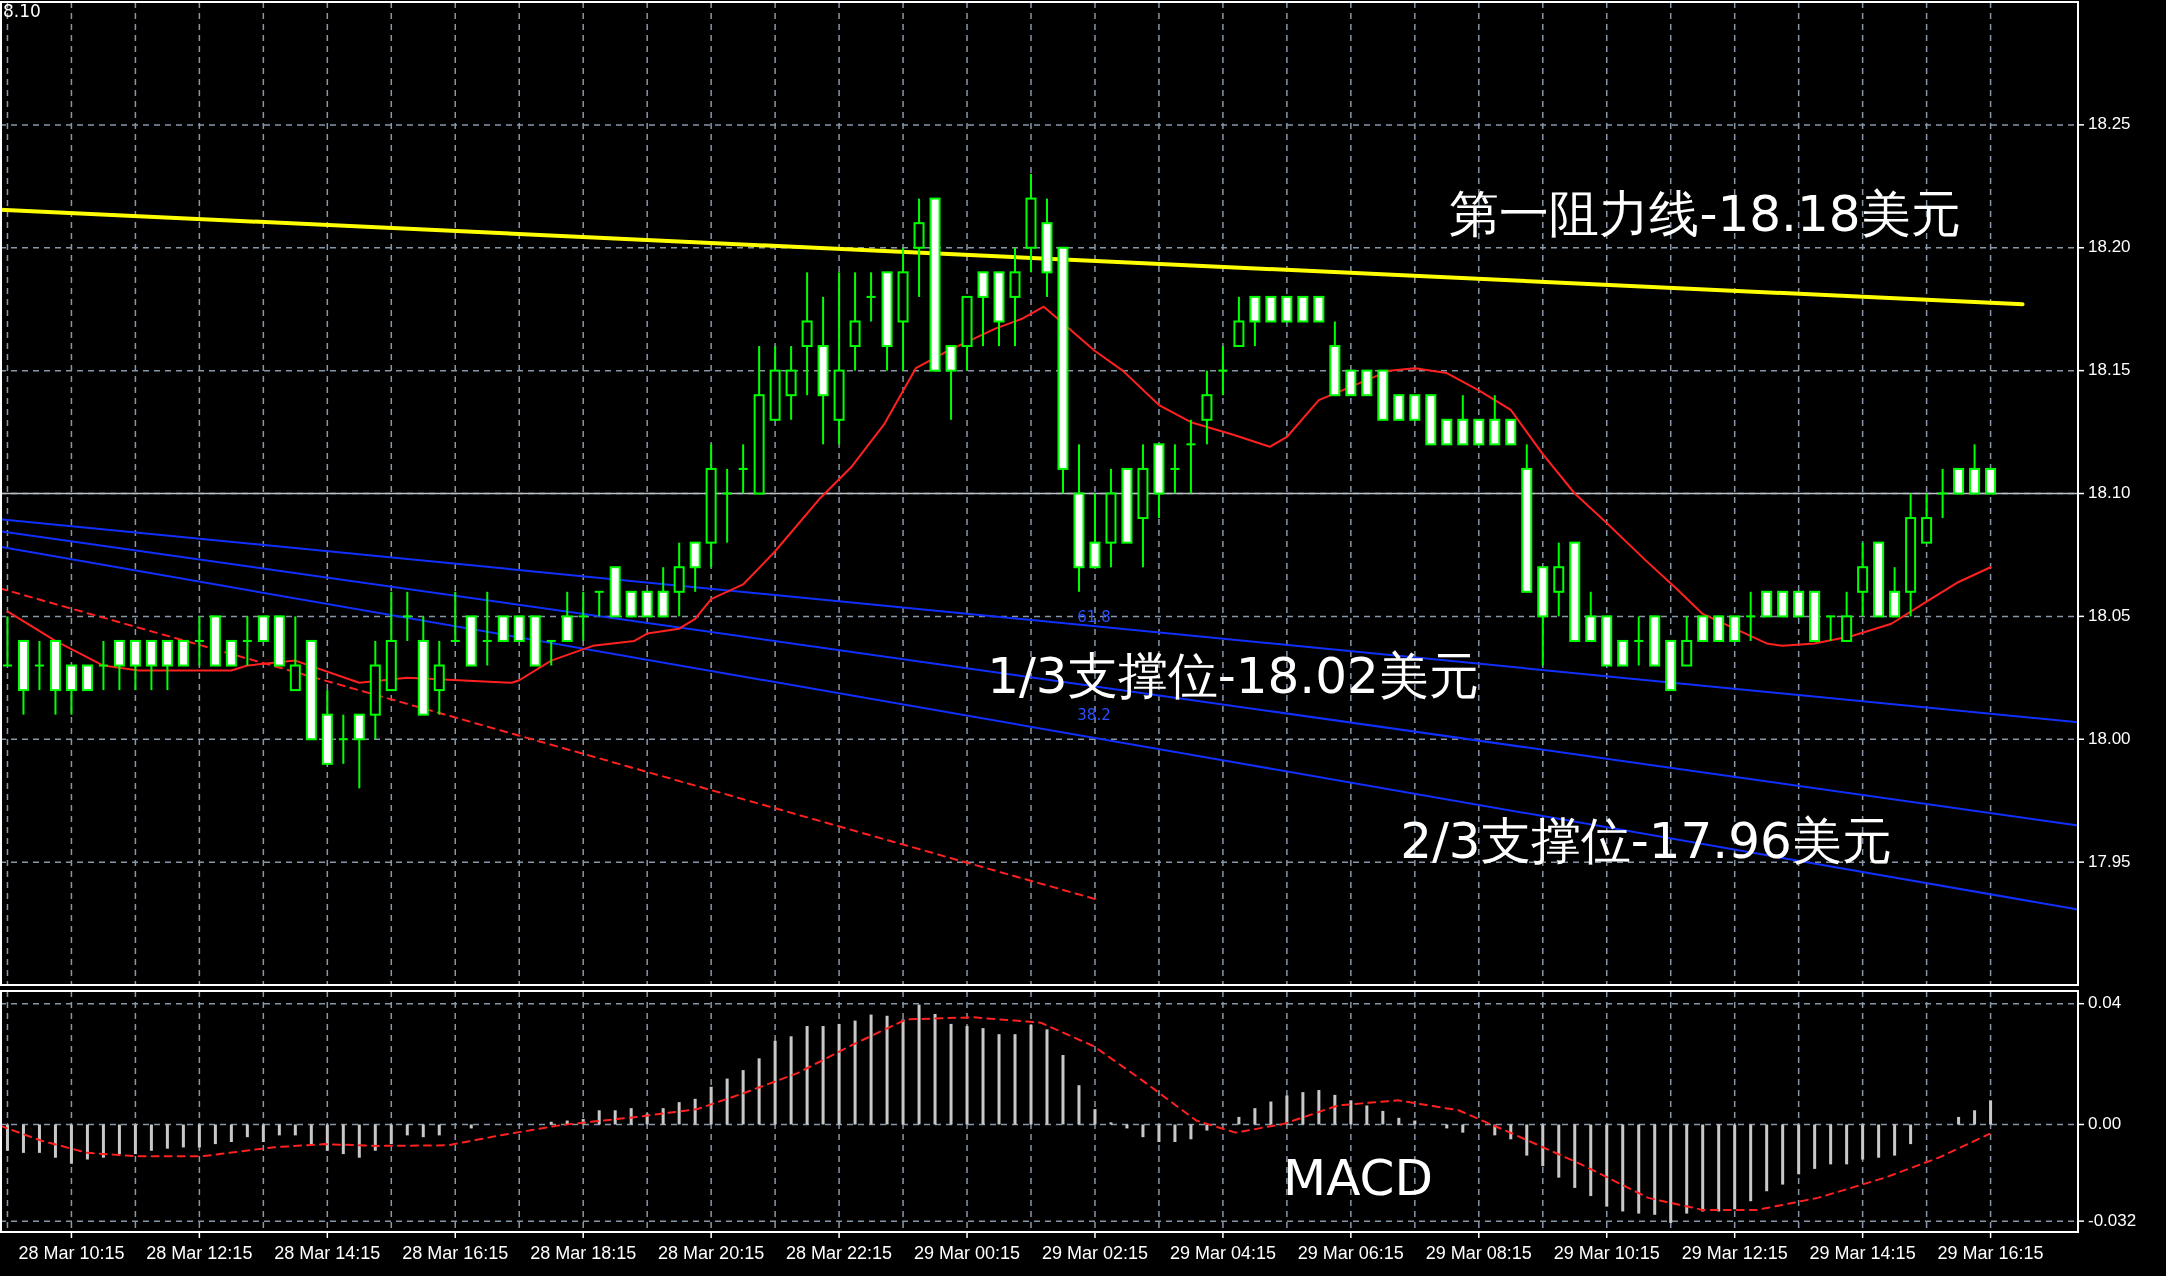 The width and height of the screenshot is (2166, 1276). Describe the element at coordinates (1990, 1253) in the screenshot. I see `x-tick-label: 29 Mar 16:15` at that location.